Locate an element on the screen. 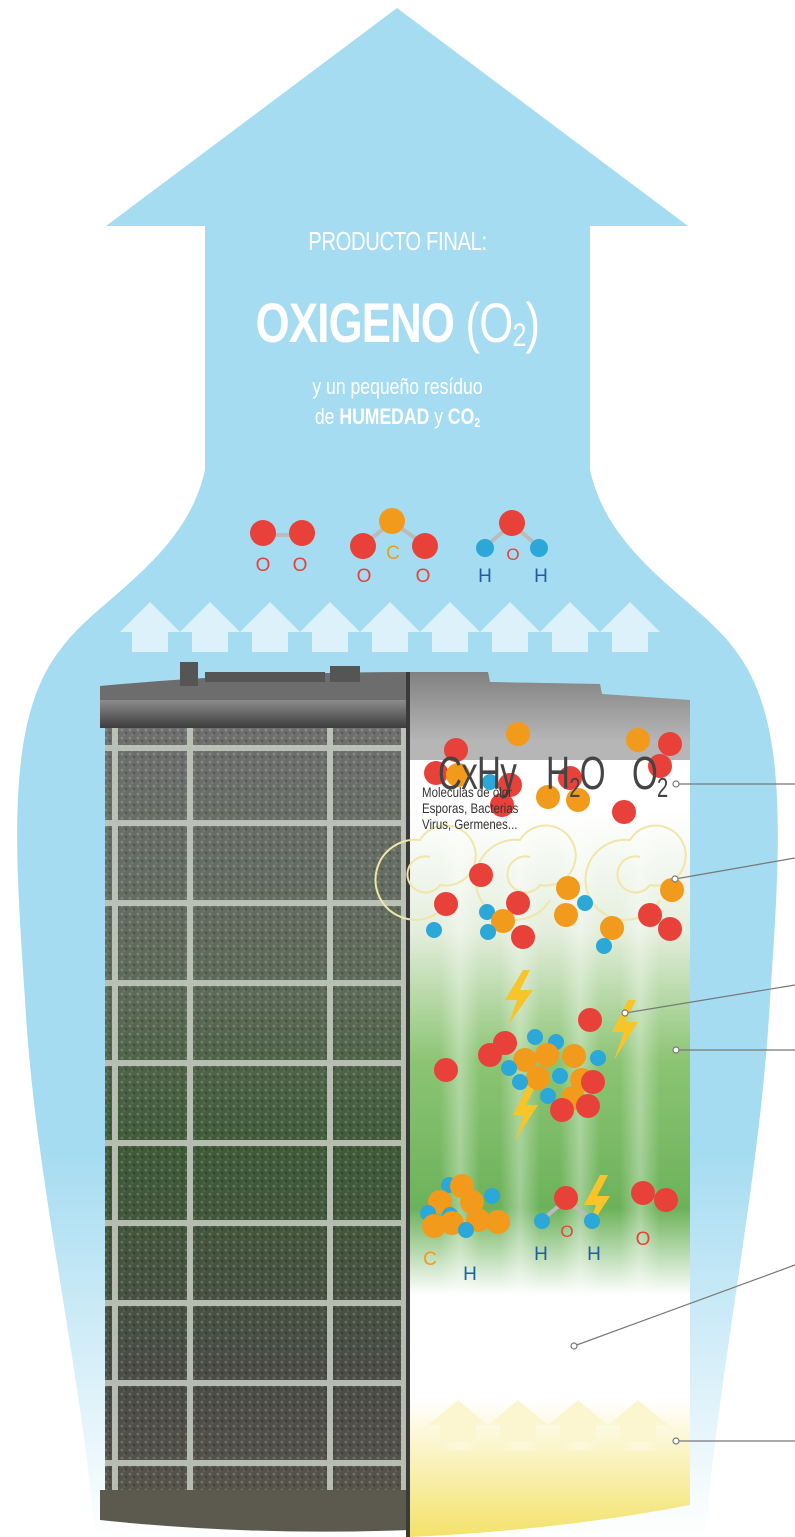  formula-cxhy: CxHy is located at coordinates (477, 773).